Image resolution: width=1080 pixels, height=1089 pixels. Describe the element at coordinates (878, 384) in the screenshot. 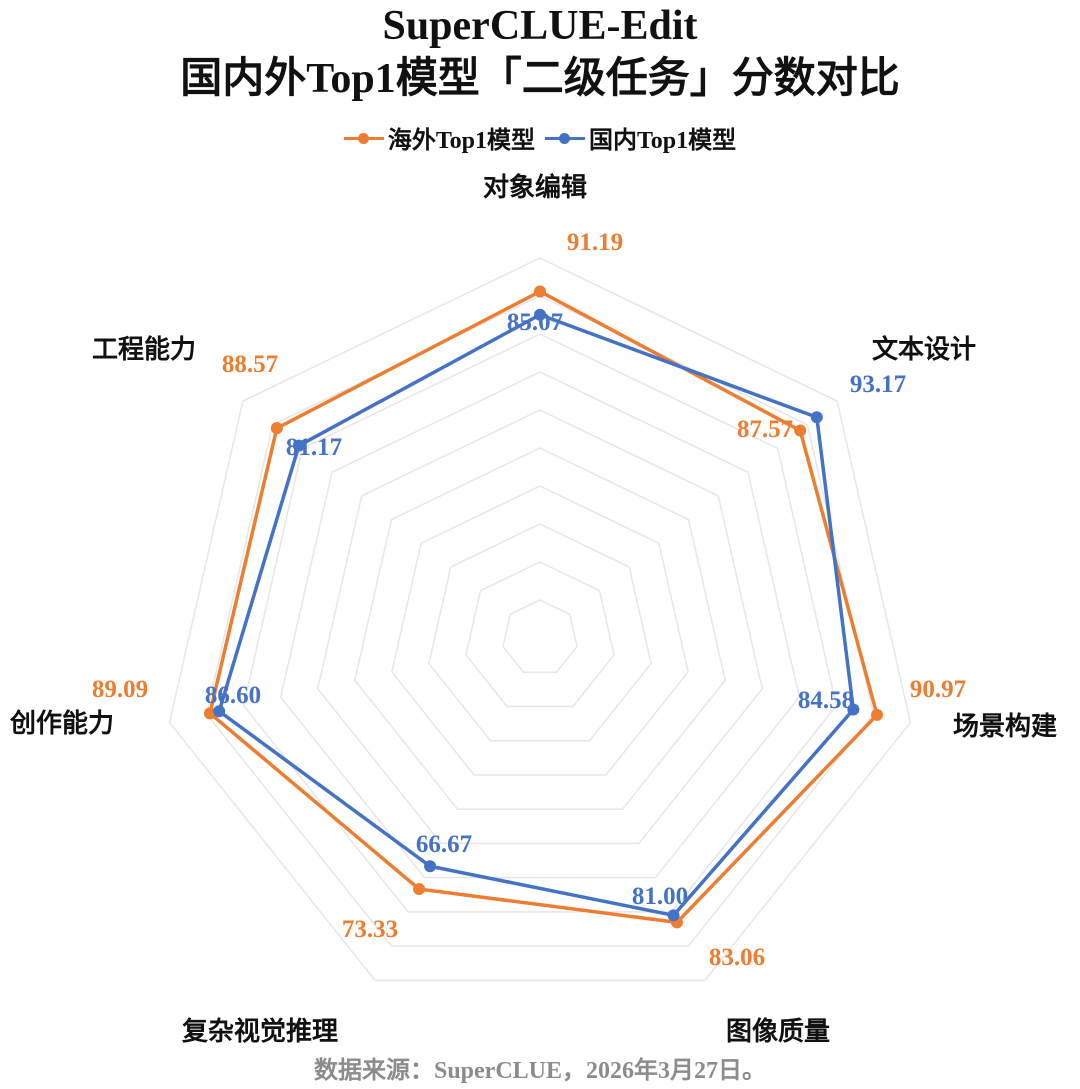

I see `data-label-domestic: 93.17` at that location.